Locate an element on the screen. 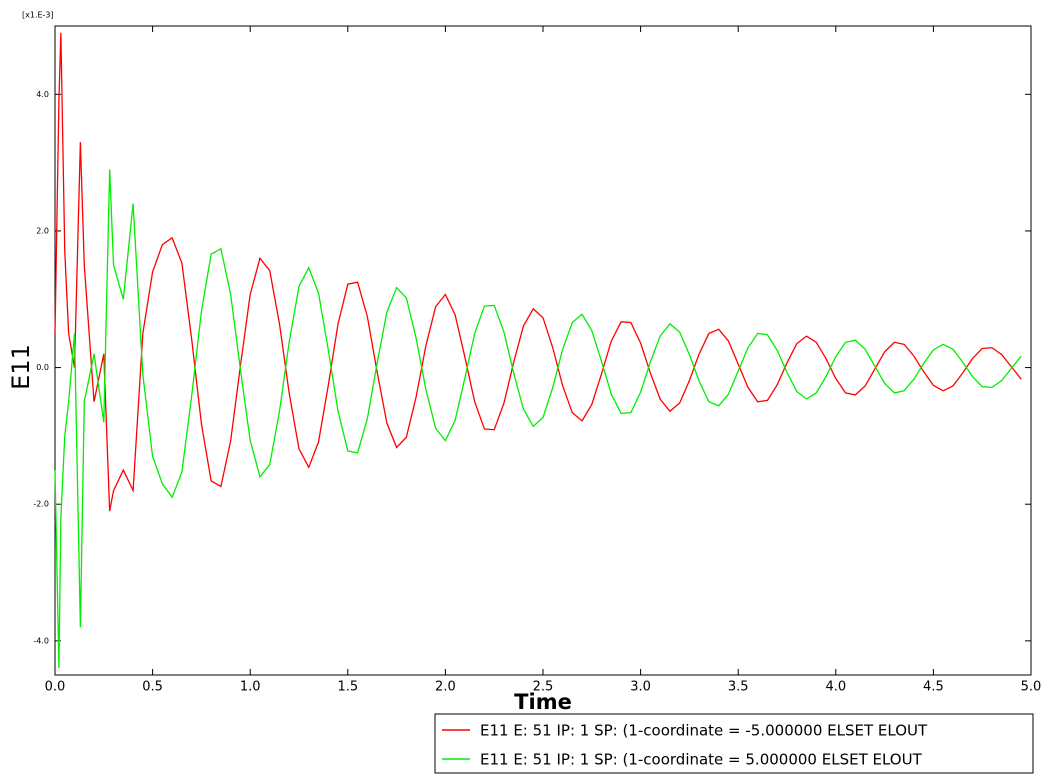  x-tick-label: 0.5 is located at coordinates (152, 687).